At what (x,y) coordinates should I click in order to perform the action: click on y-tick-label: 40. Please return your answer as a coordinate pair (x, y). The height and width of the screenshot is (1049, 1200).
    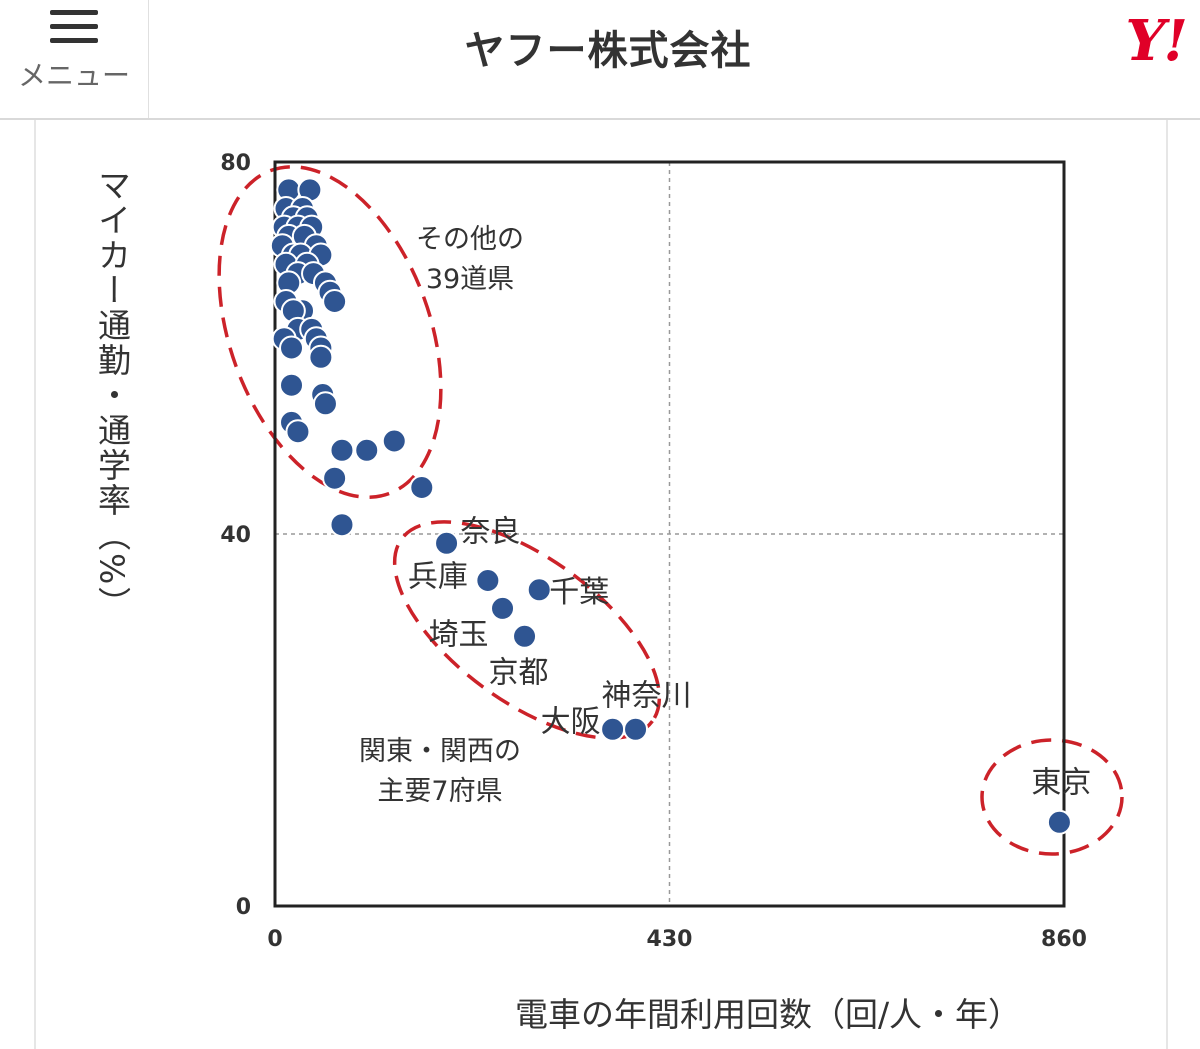
    Looking at the image, I should click on (235, 535).